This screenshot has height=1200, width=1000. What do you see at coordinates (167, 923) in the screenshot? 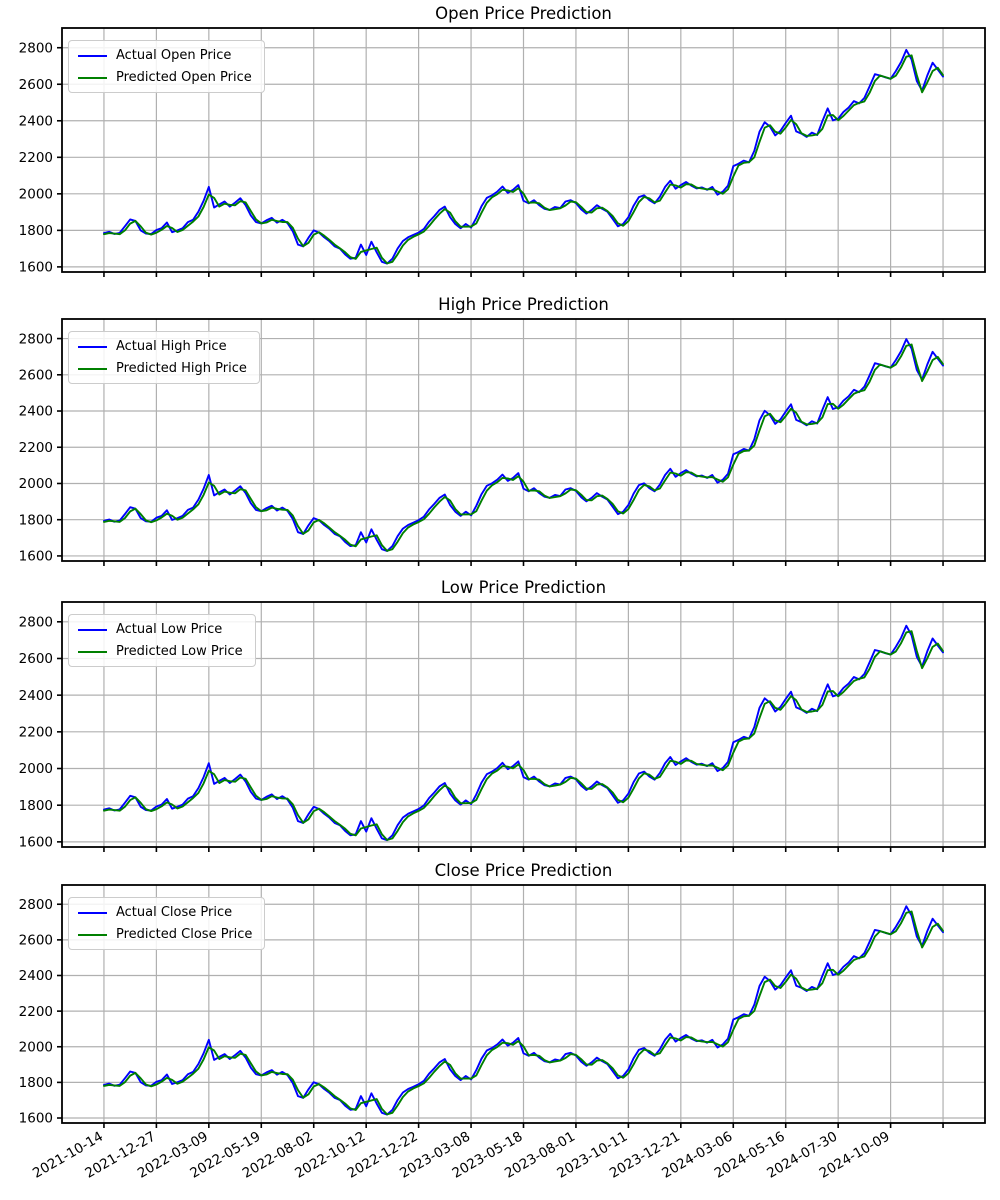
I see `panel-close-legend: Actual Close Price Predicted Close Price` at bounding box center [167, 923].